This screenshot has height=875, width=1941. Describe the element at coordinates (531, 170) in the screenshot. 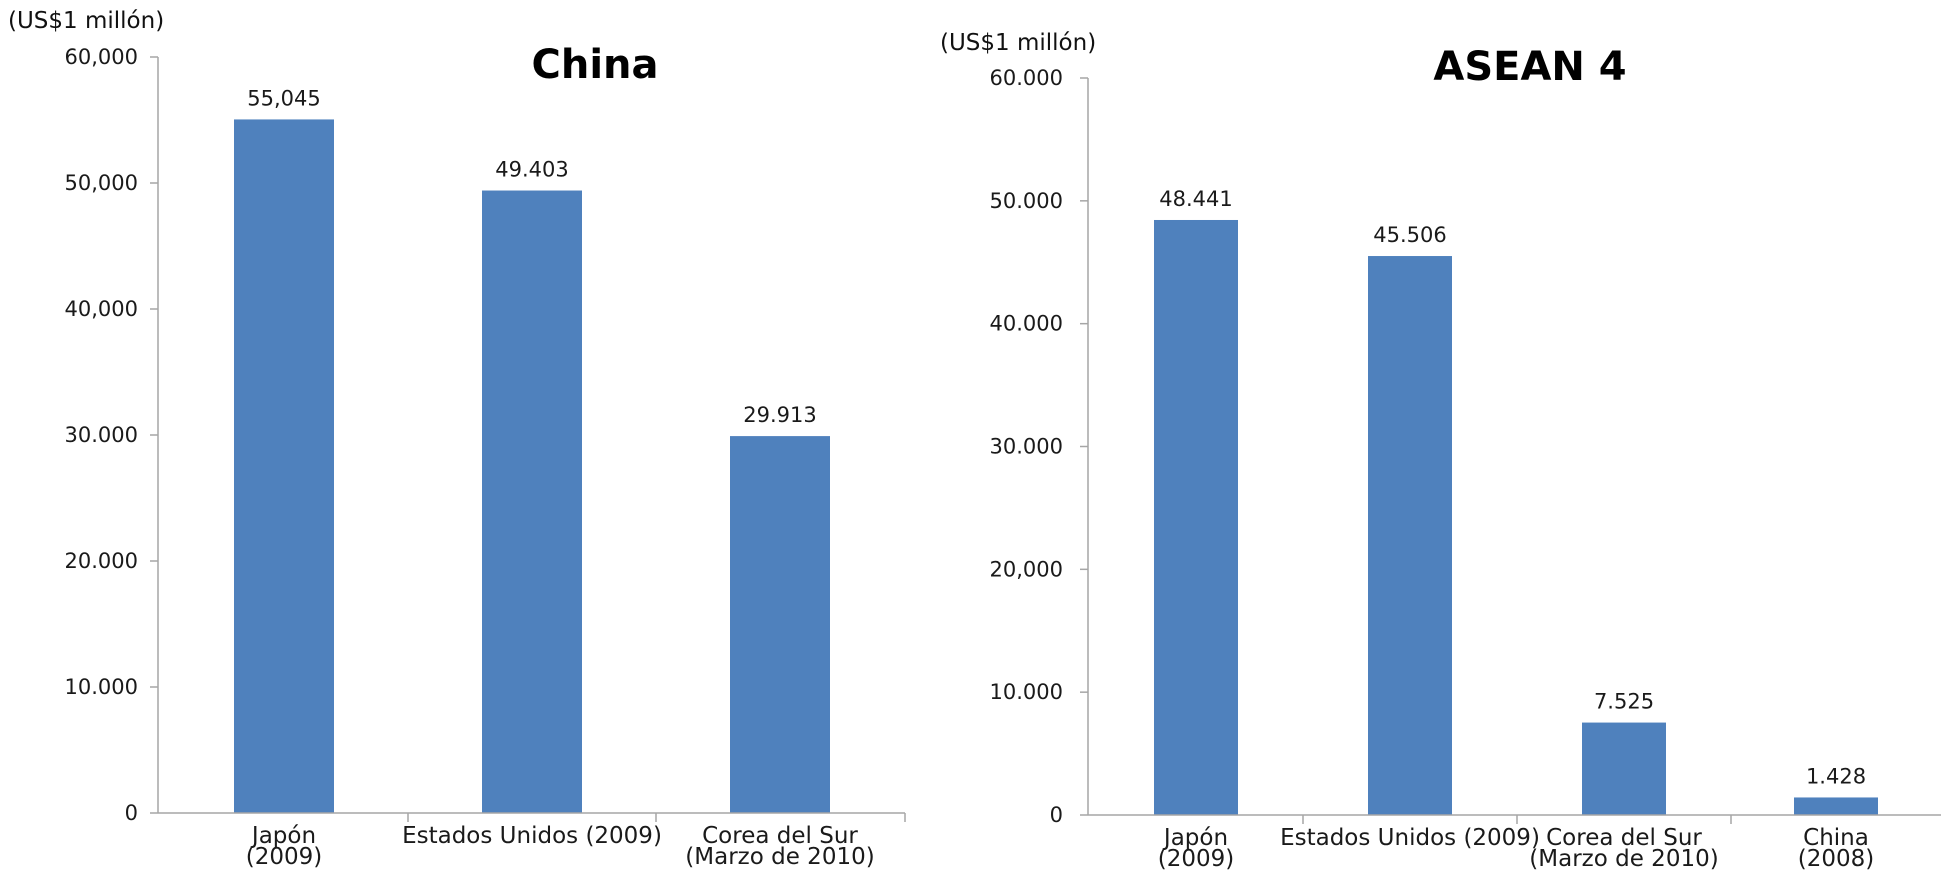

I see `china-bar-value-label: 49.403` at that location.